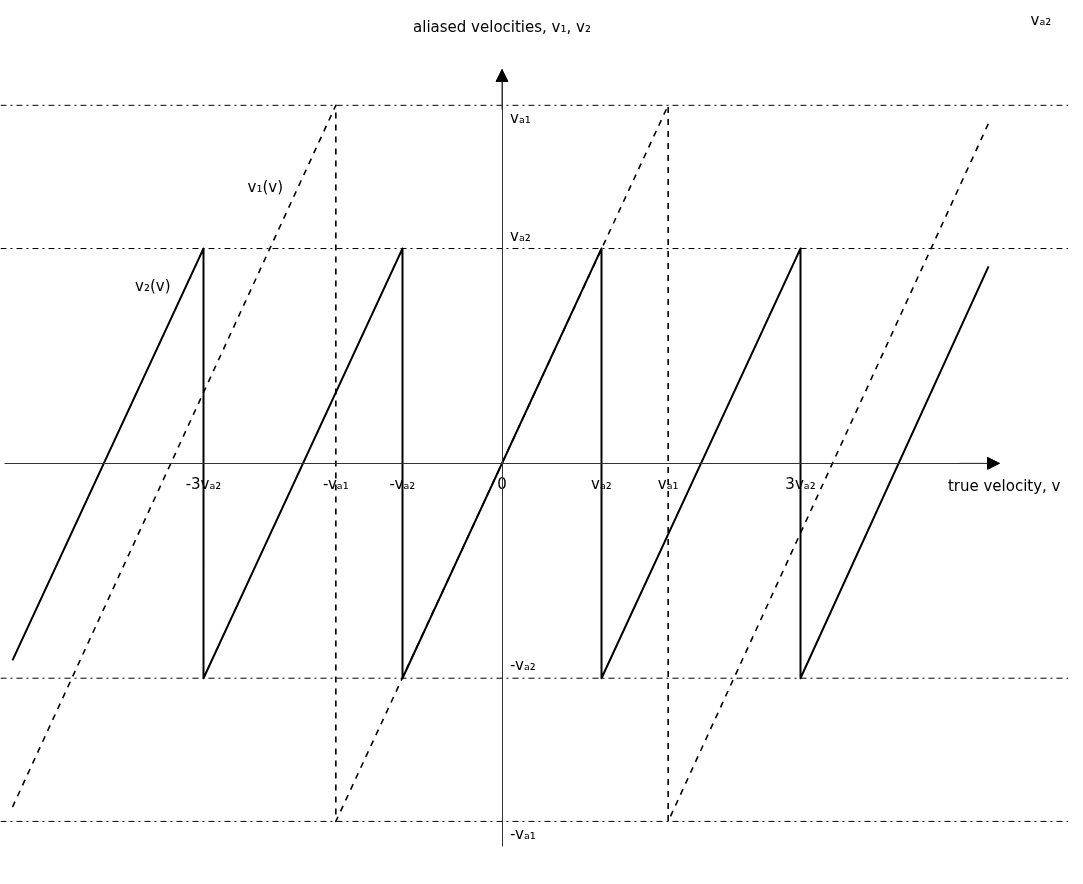 This screenshot has width=1083, height=884. Describe the element at coordinates (523, 834) in the screenshot. I see `ref-line-label: -vₐ₁` at that location.